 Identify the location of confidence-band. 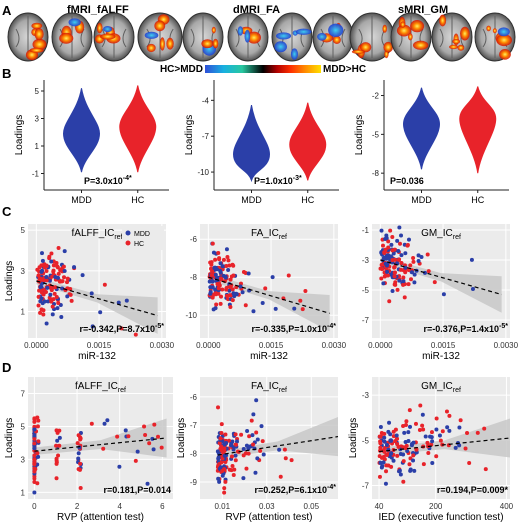
(269, 302).